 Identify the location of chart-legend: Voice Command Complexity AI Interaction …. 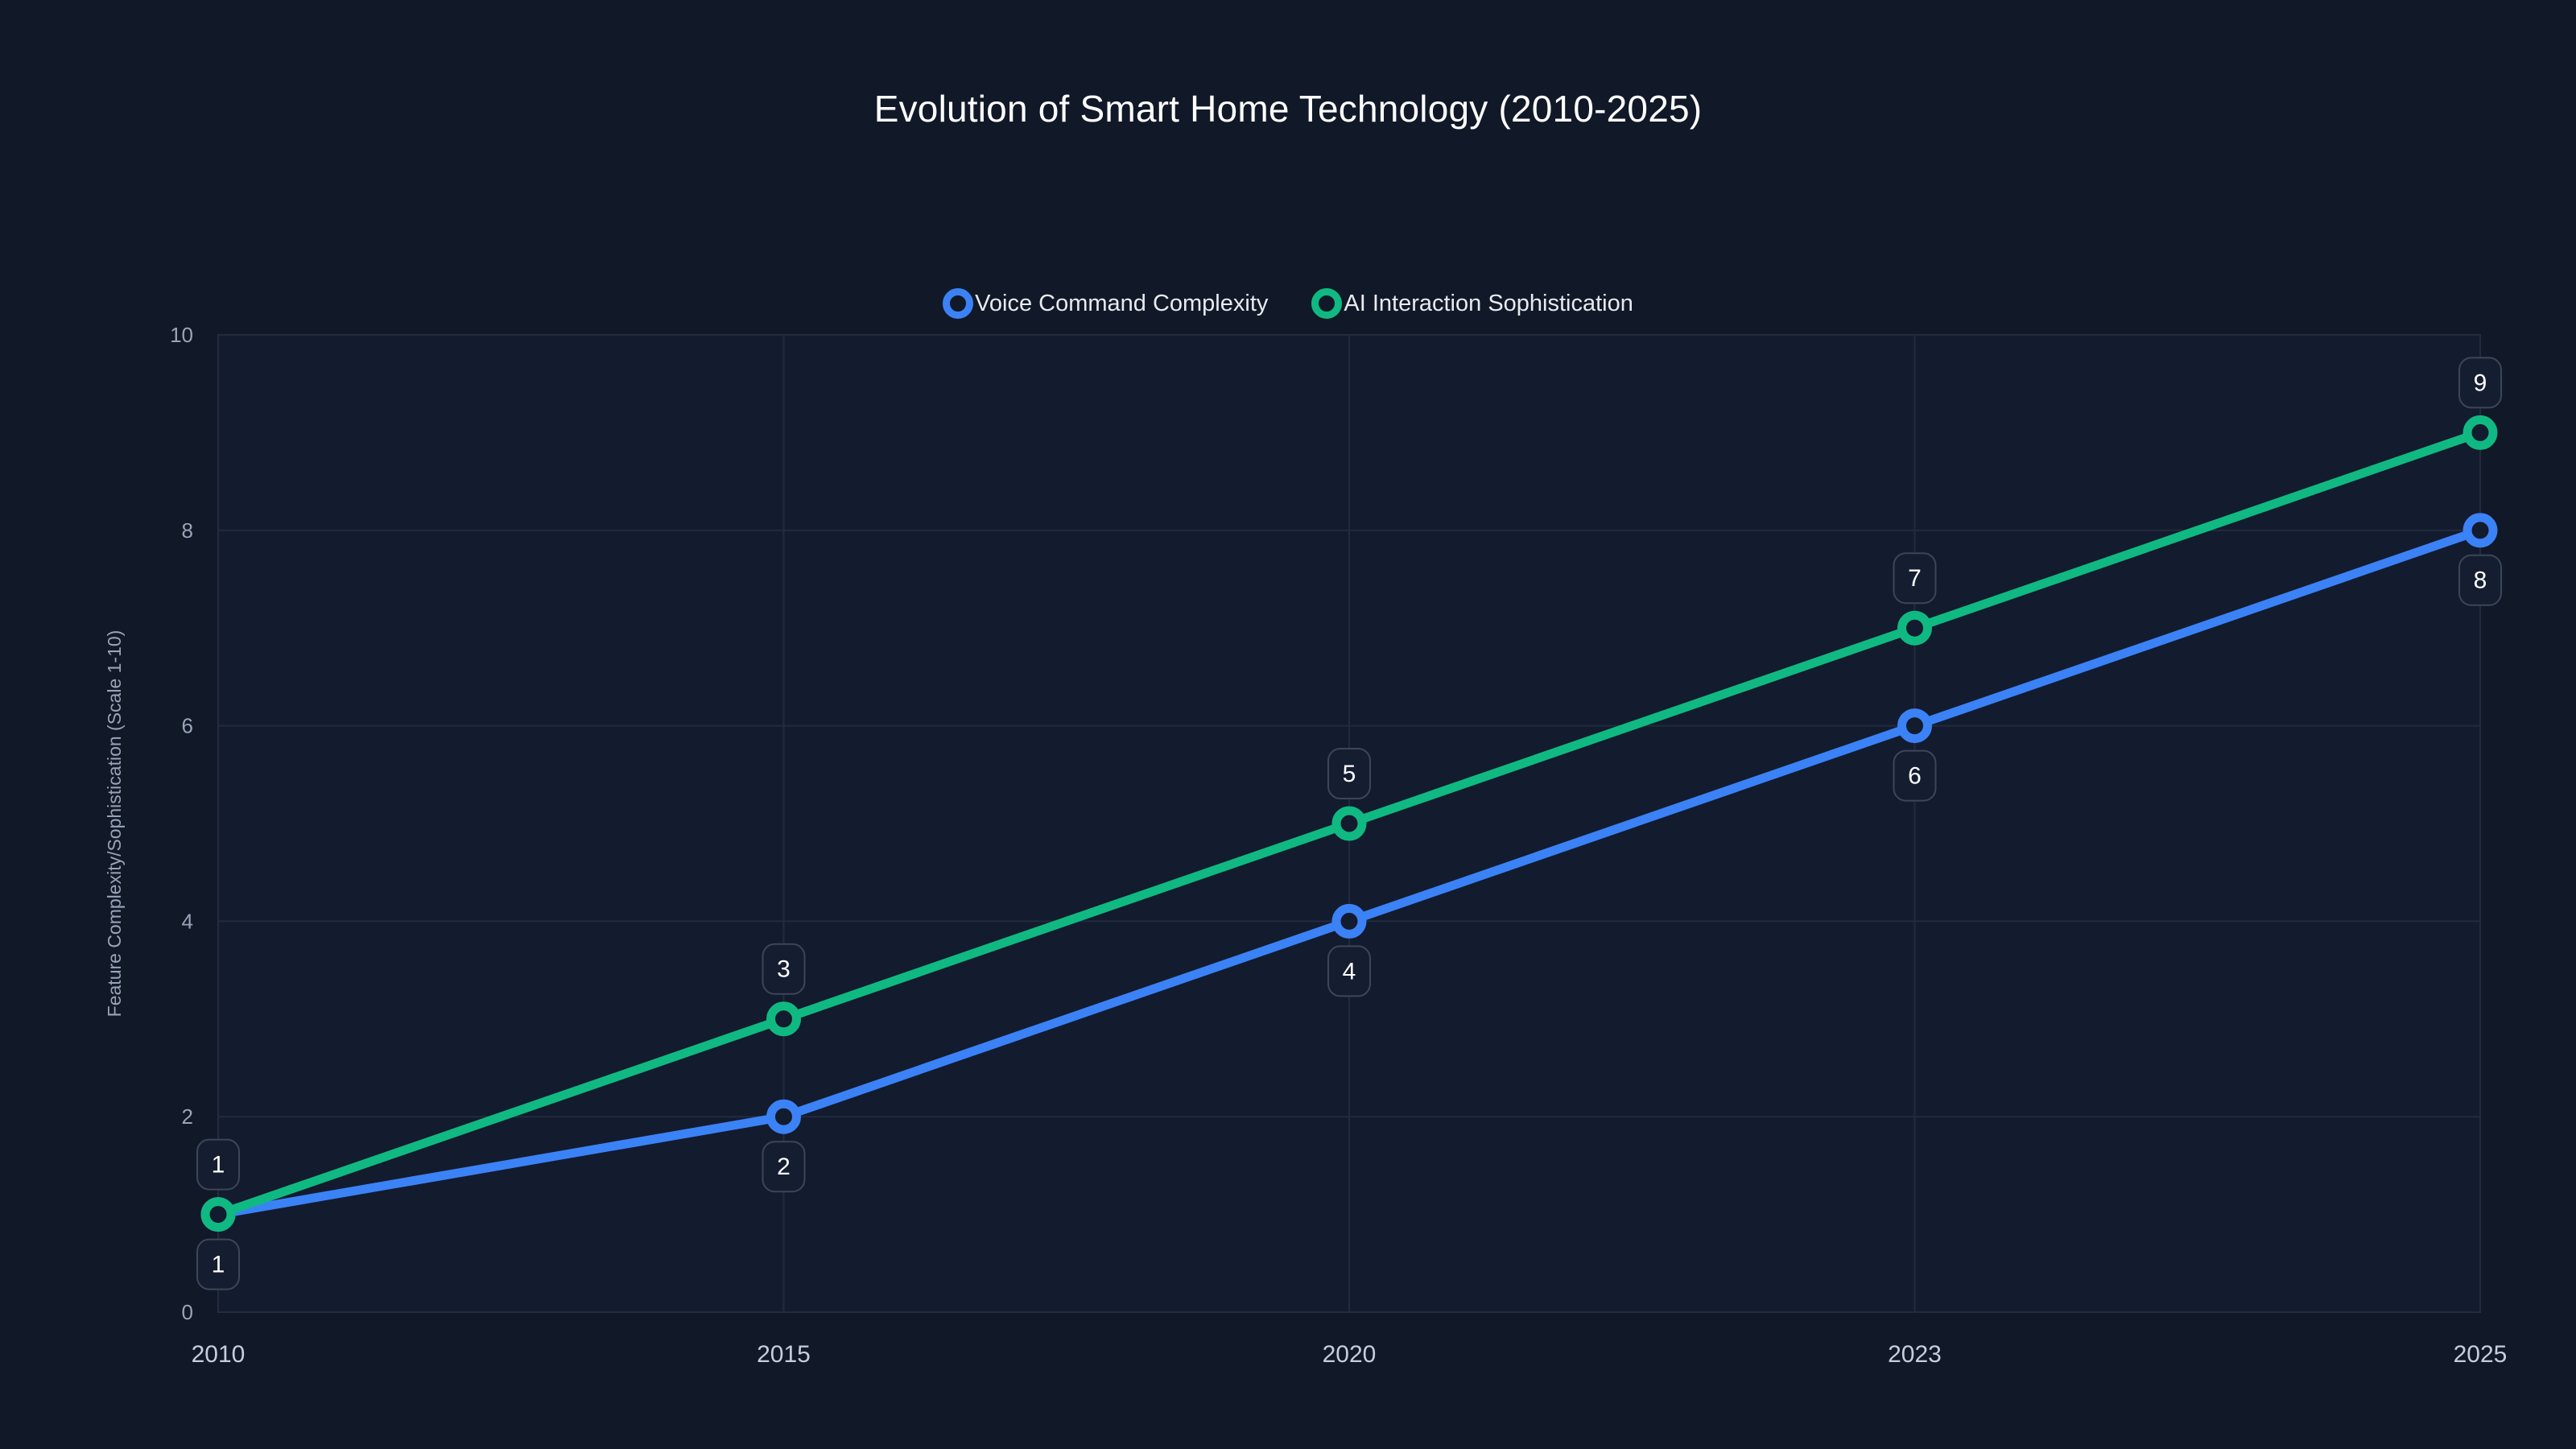
(1288, 303).